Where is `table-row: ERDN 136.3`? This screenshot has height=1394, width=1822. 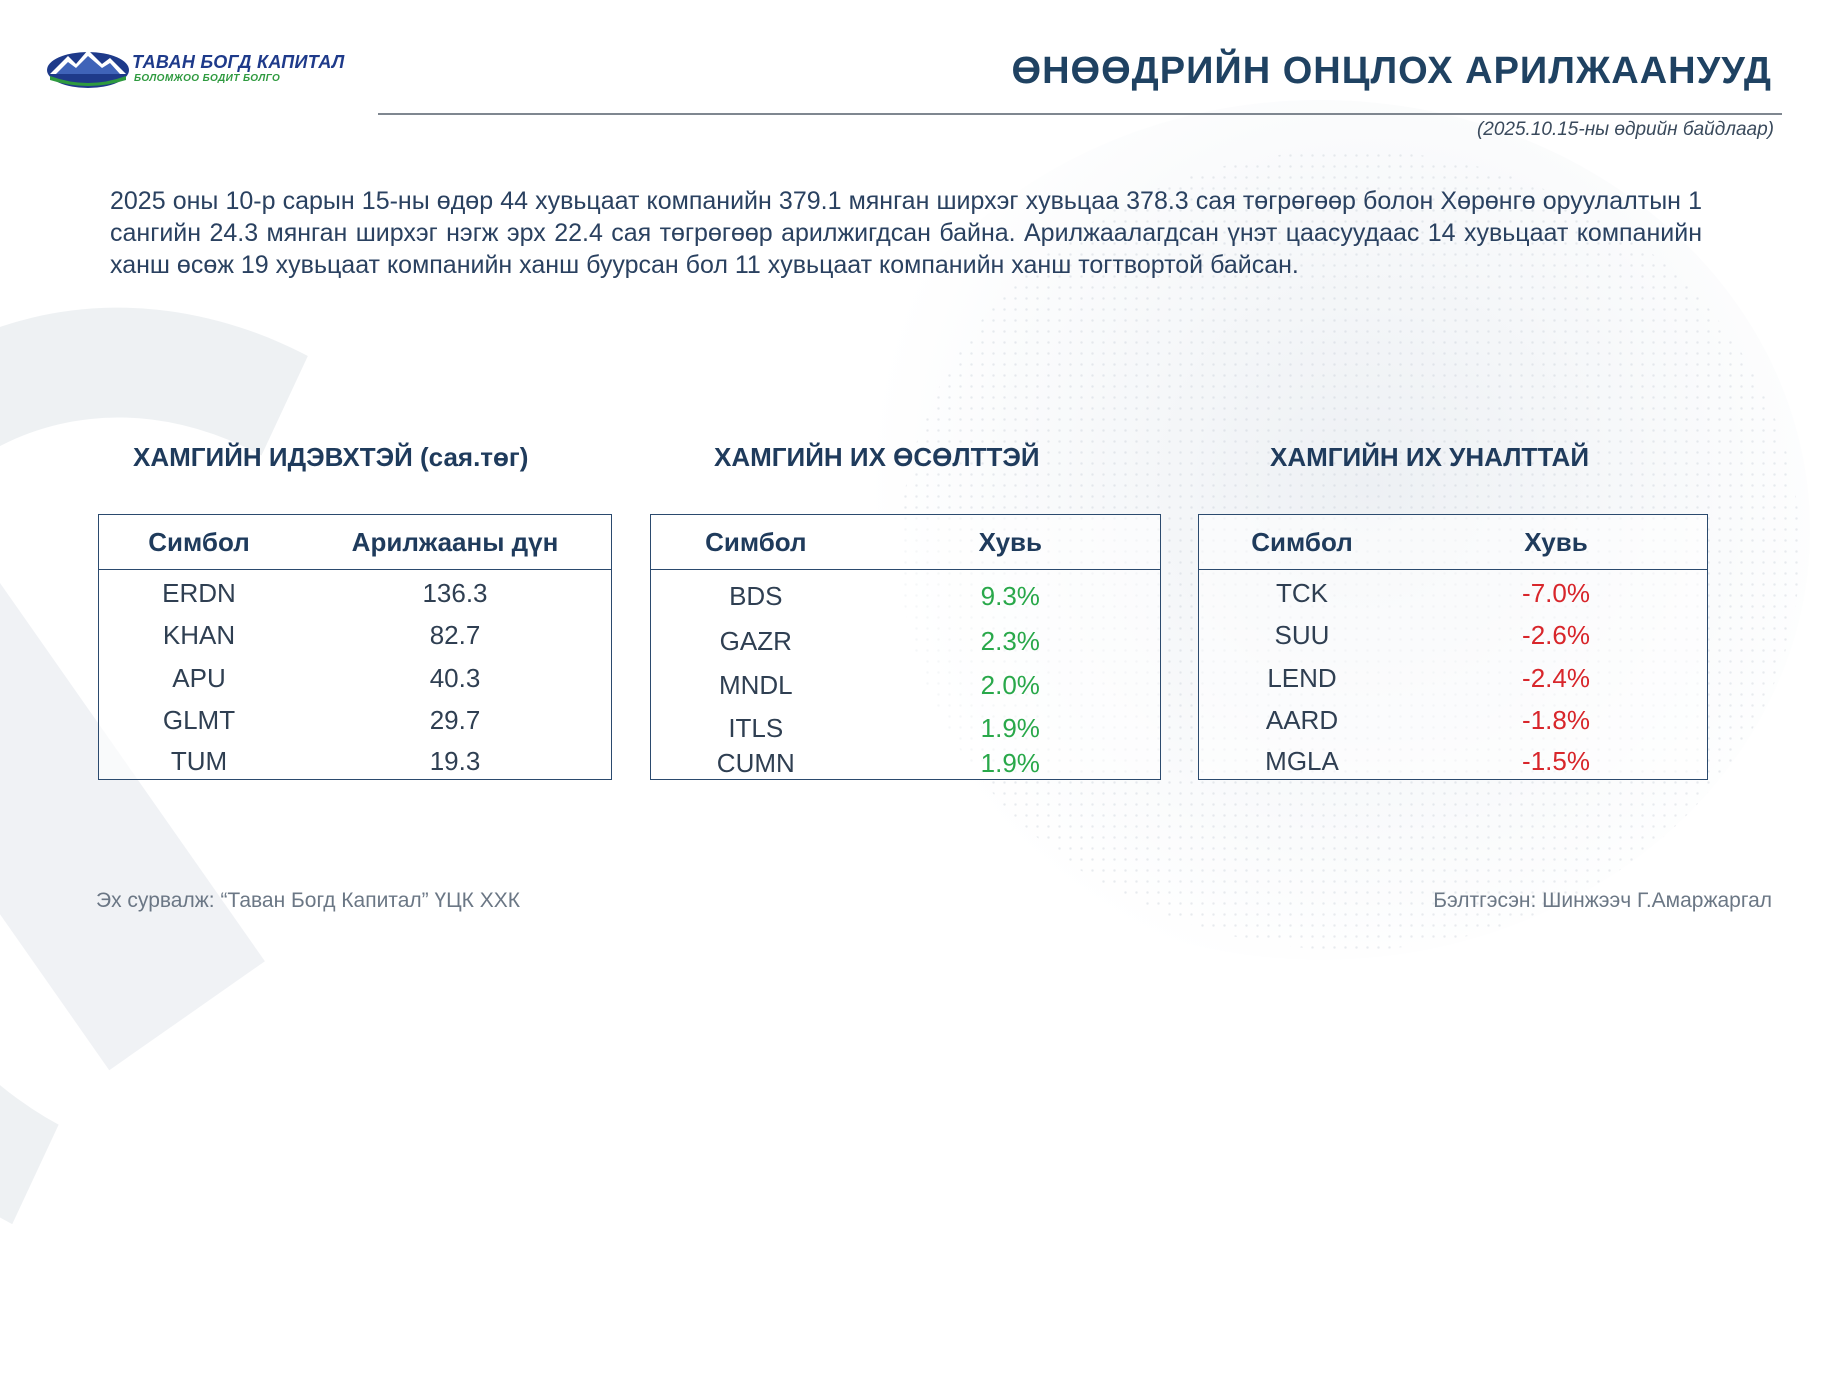 table-row: ERDN 136.3 is located at coordinates (355, 593).